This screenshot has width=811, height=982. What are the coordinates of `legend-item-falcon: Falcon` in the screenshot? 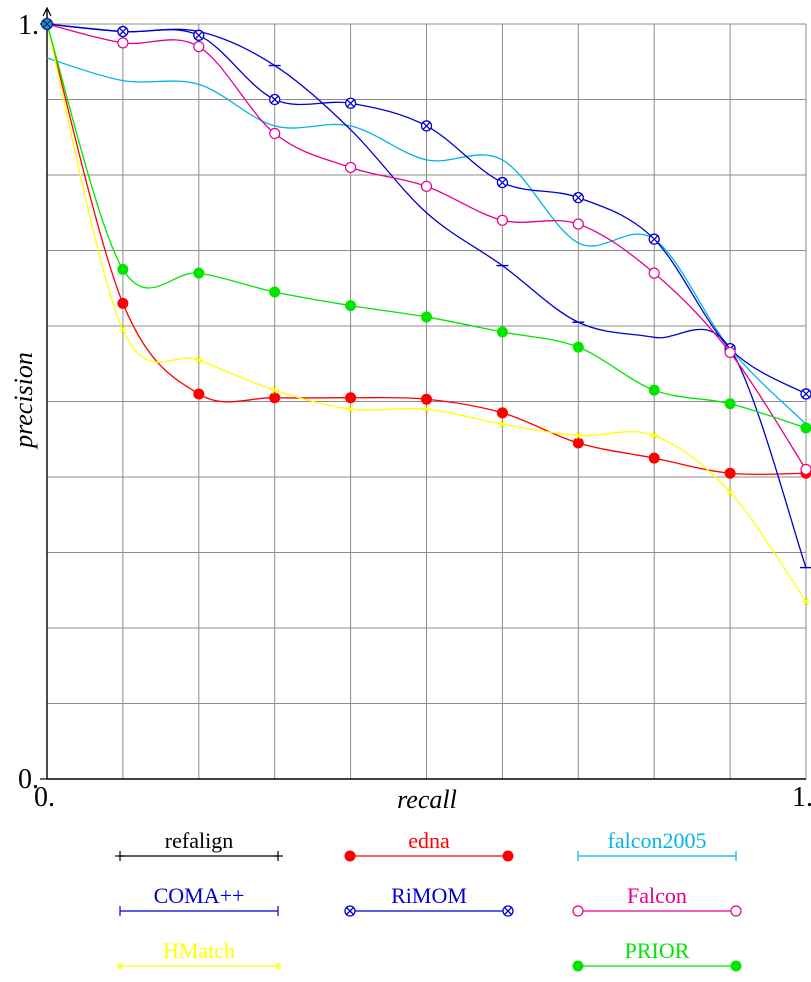 It's located at (657, 900).